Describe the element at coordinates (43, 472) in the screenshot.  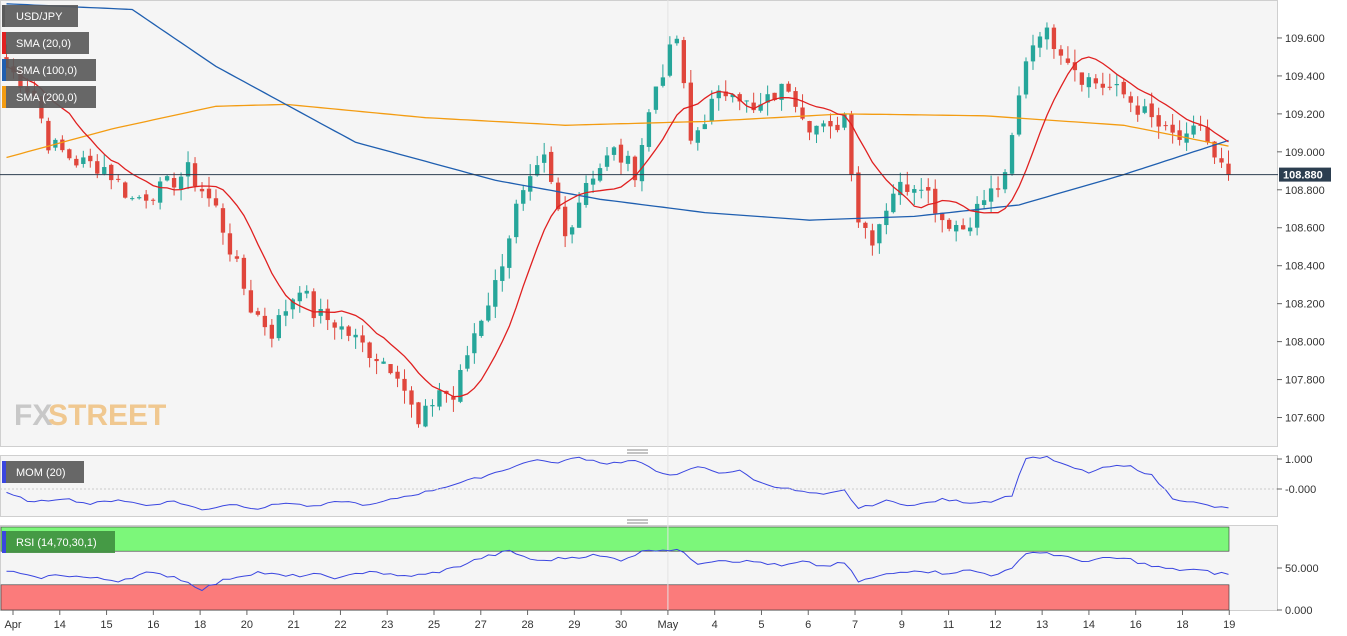
I see `legend-momentum: MOM (20)` at that location.